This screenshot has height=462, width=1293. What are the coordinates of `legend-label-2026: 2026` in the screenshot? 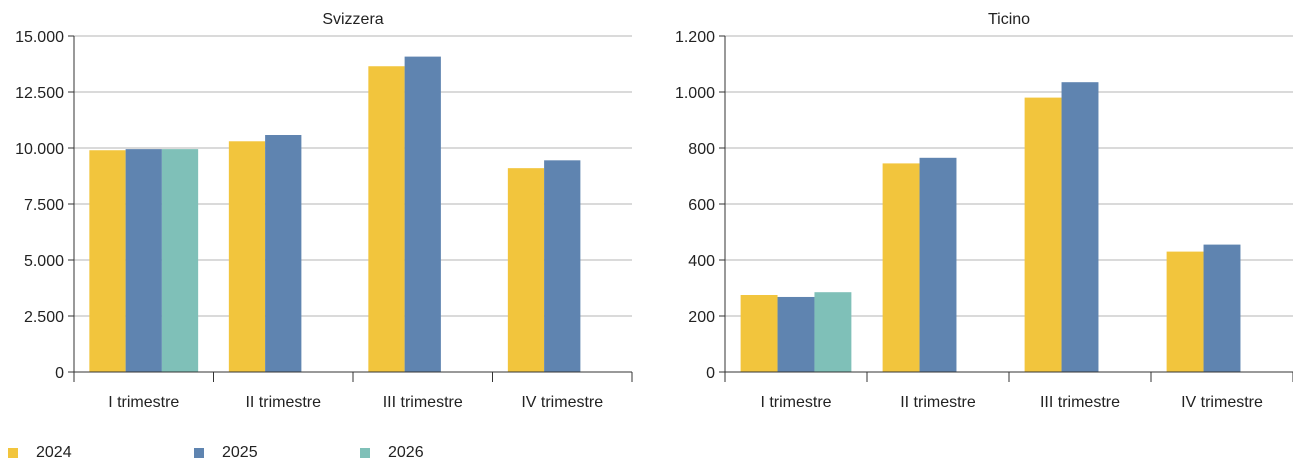 It's located at (406, 452).